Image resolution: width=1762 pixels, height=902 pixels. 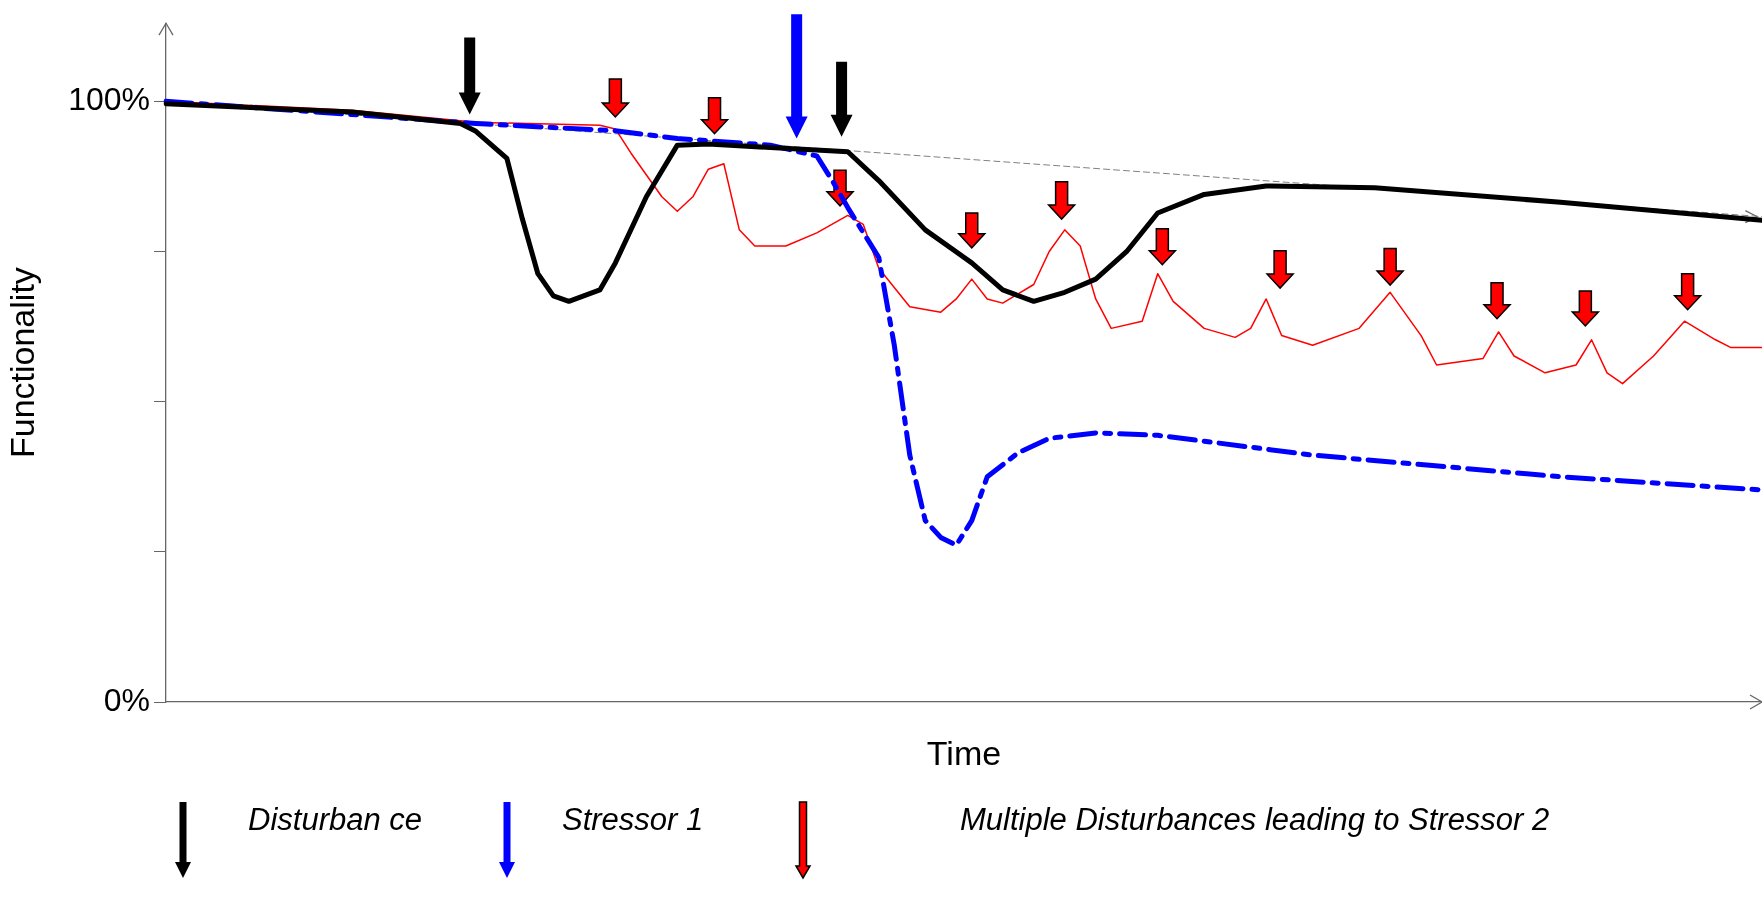 I want to click on text: Multiple Disturbances leading to Stressor 2, so click(x=1255, y=820).